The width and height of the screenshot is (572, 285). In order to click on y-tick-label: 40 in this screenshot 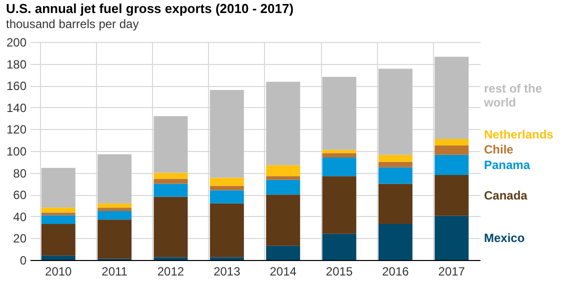, I will do `click(20, 217)`.